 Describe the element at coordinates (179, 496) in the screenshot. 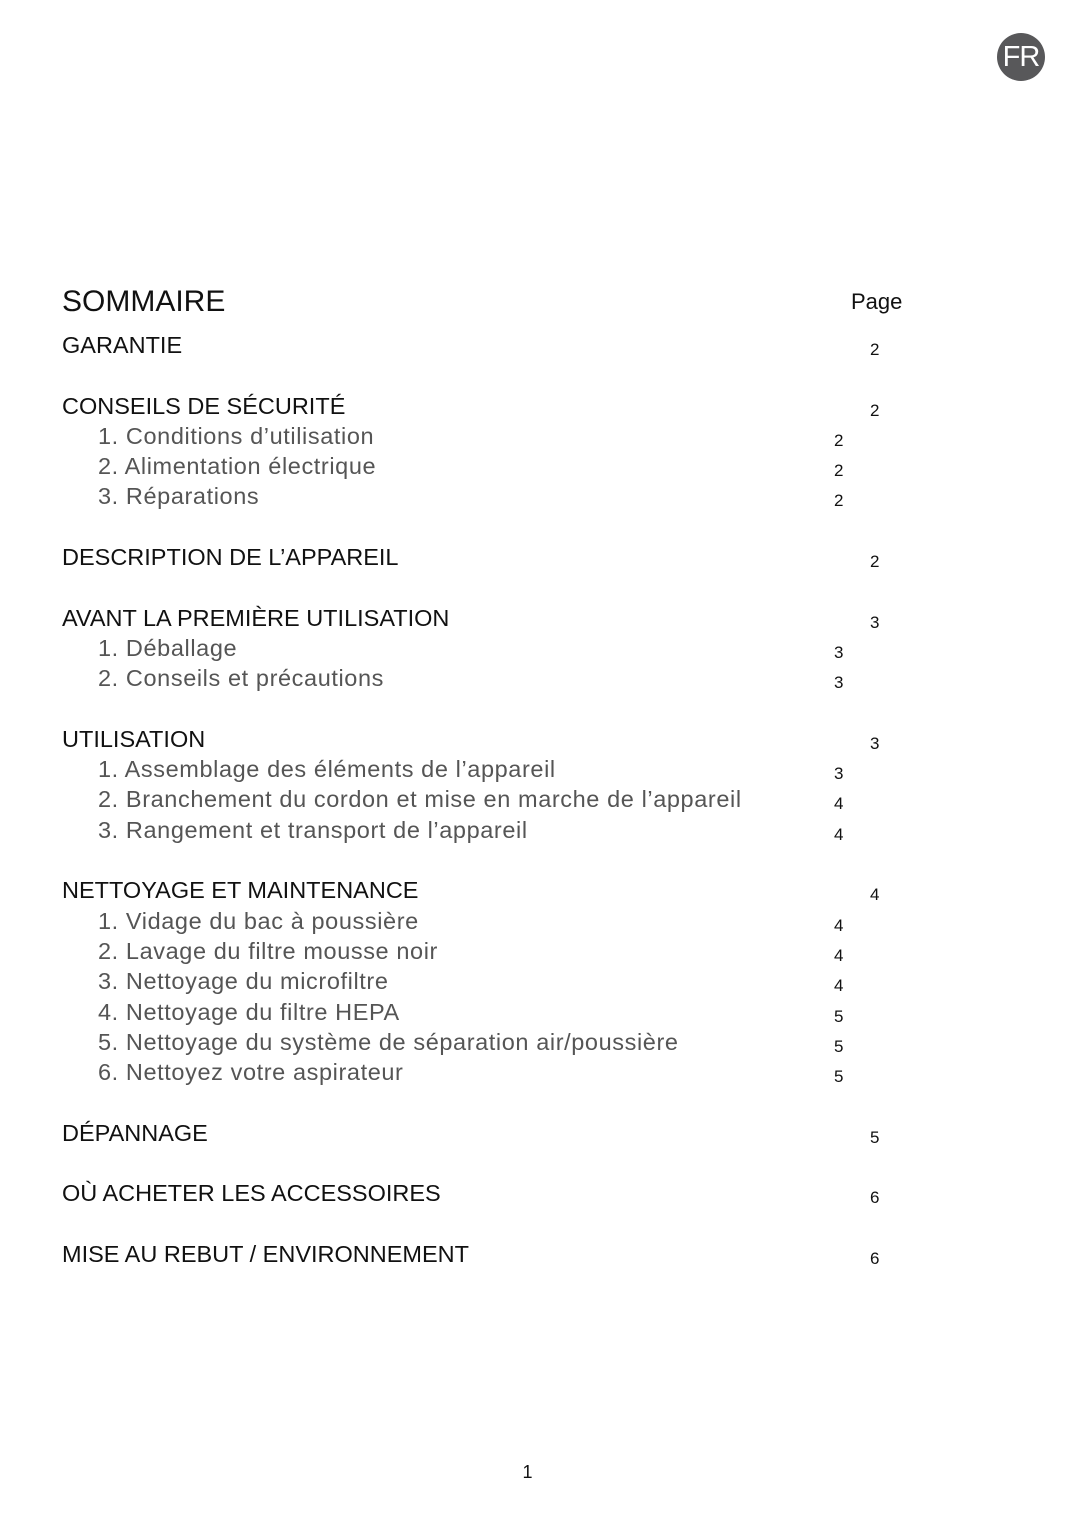

I see `toc-subitem-label: 3. Réparations` at that location.